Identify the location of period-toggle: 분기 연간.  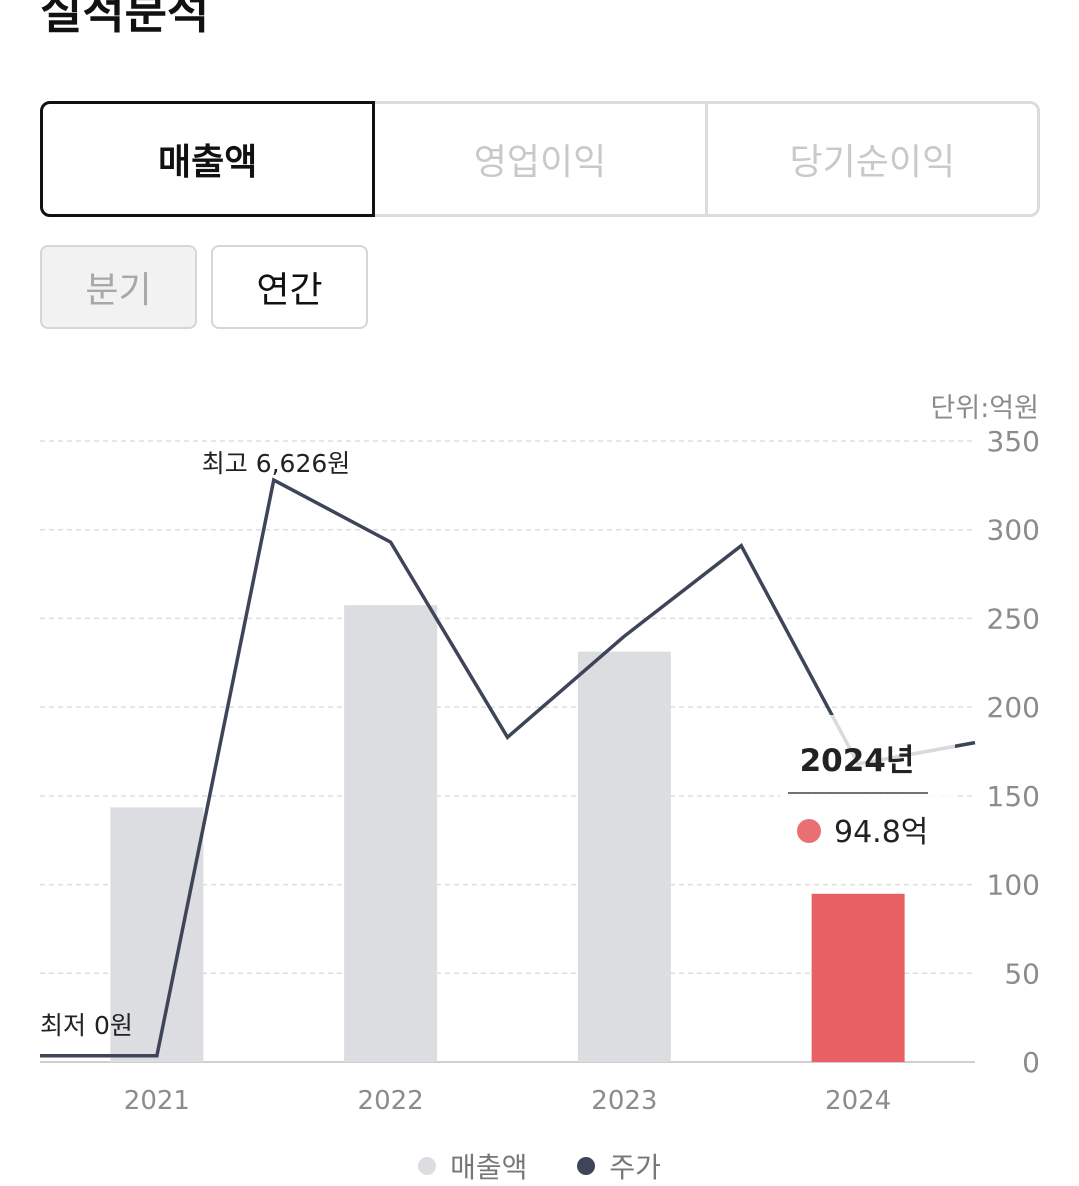
(204, 287).